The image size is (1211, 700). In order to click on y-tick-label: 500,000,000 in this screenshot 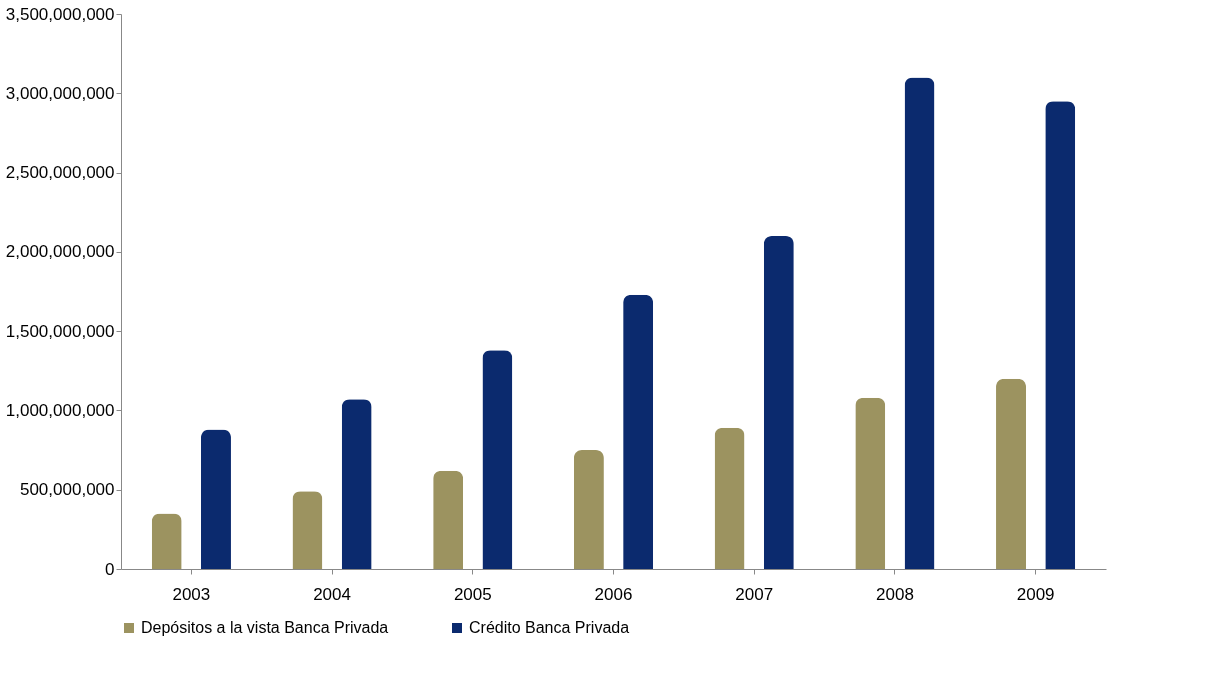, I will do `click(67, 490)`.